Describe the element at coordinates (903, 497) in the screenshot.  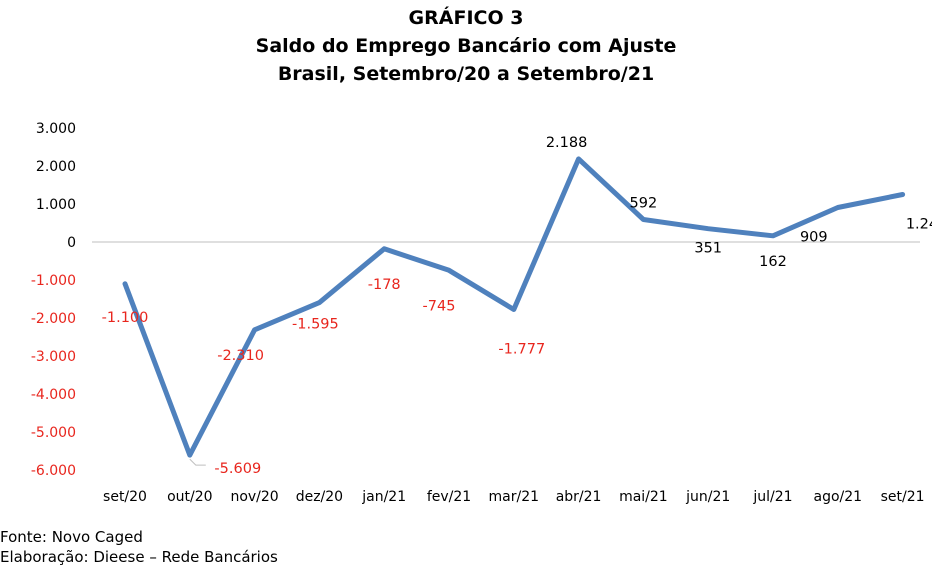
I see `x-tick-label: set/21` at that location.